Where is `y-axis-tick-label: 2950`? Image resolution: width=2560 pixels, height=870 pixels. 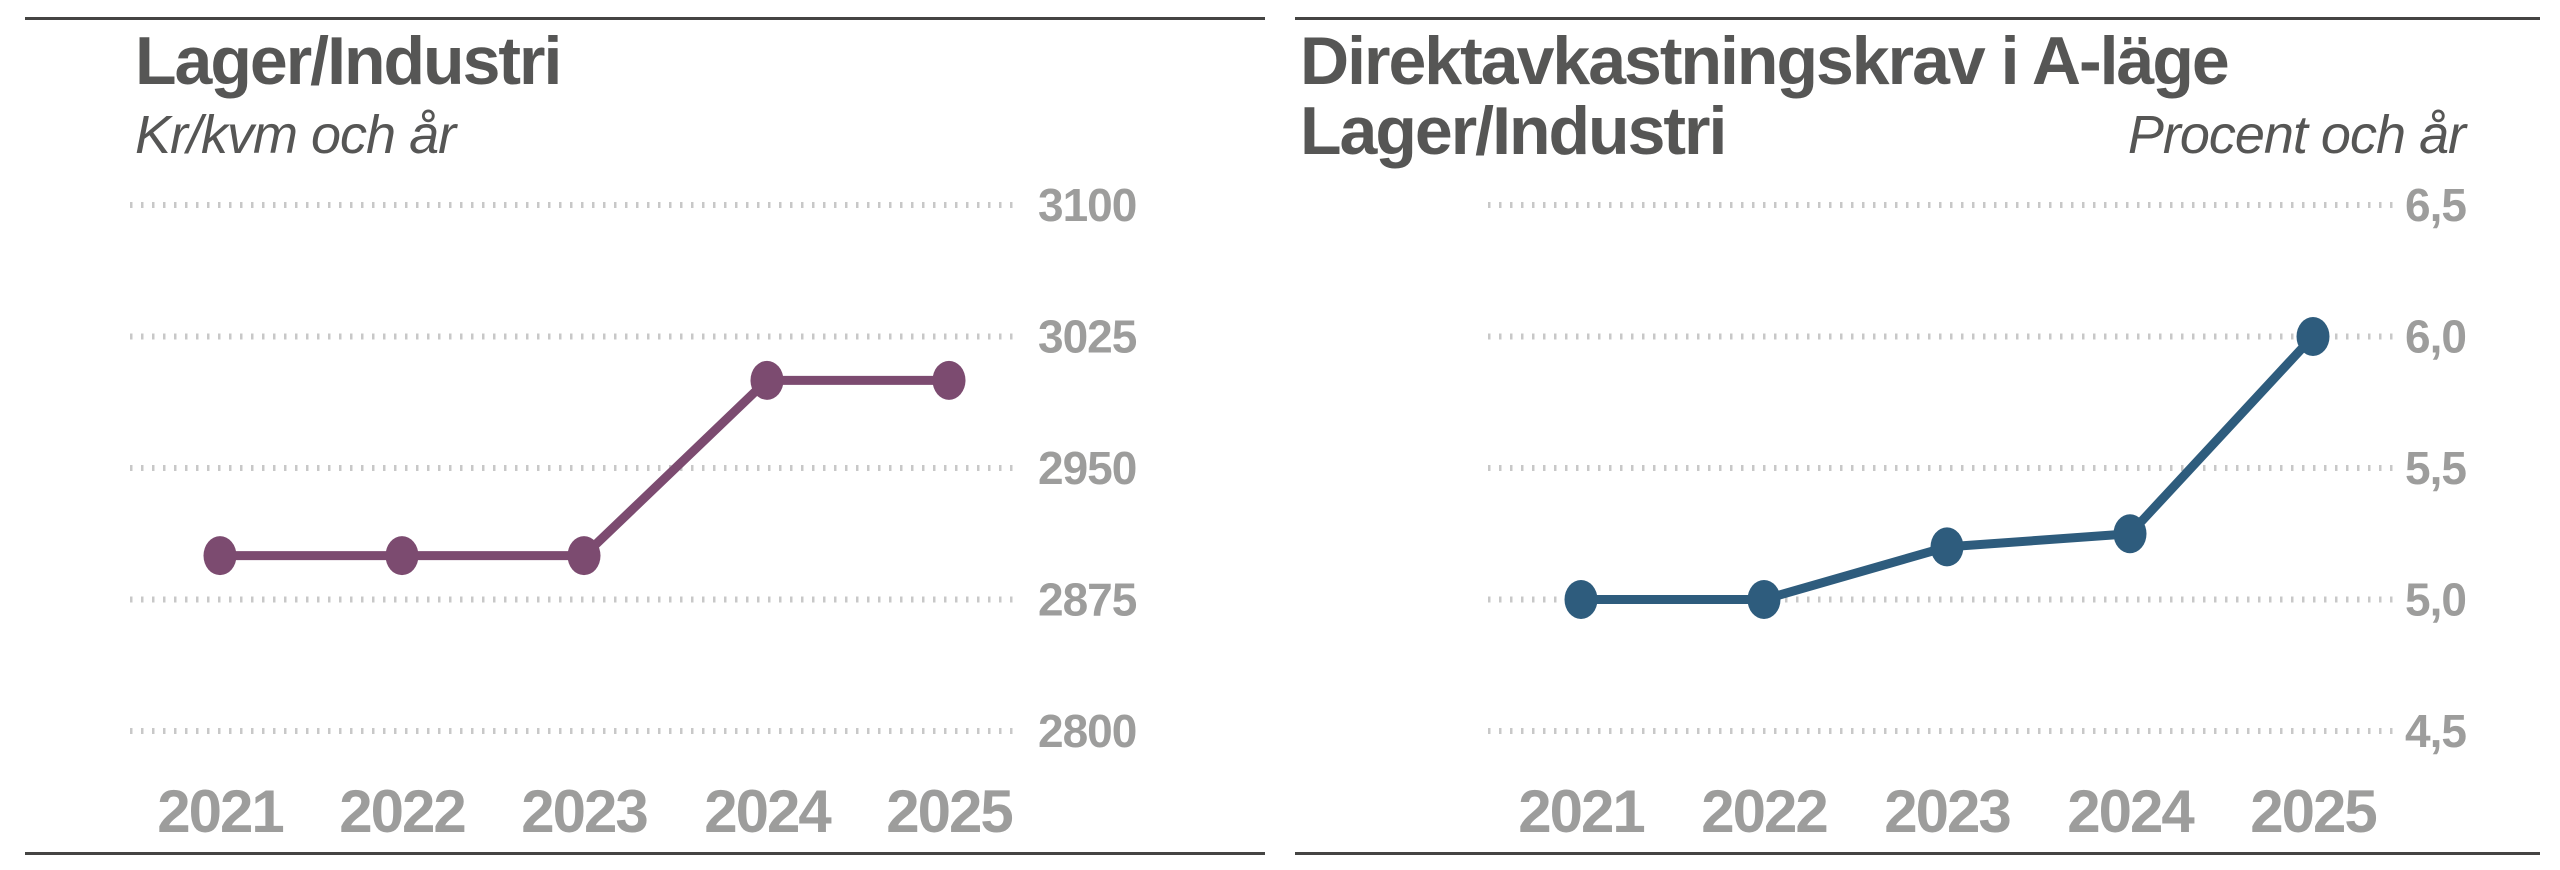 y-axis-tick-label: 2950 is located at coordinates (1087, 468).